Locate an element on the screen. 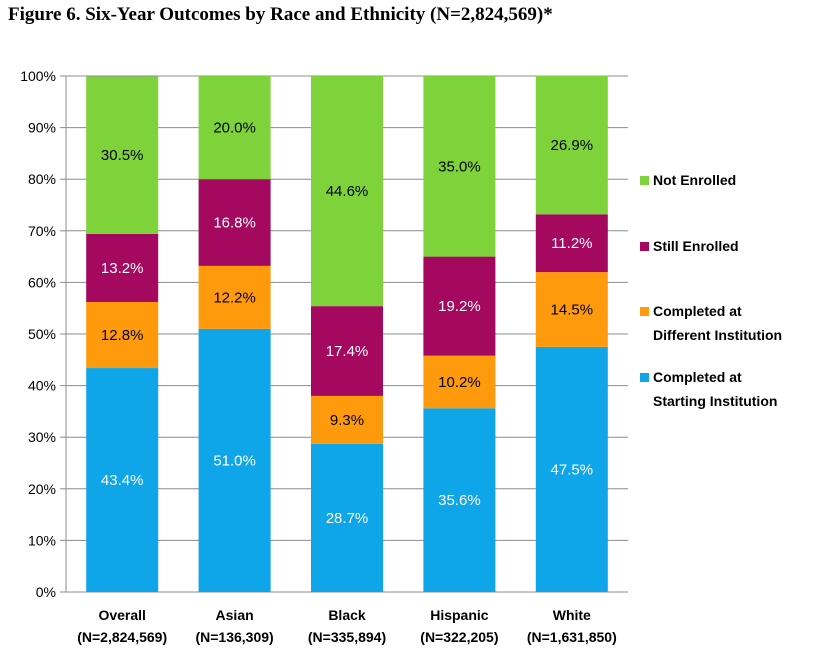 Image resolution: width=814 pixels, height=662 pixels. category-label: White is located at coordinates (572, 615).